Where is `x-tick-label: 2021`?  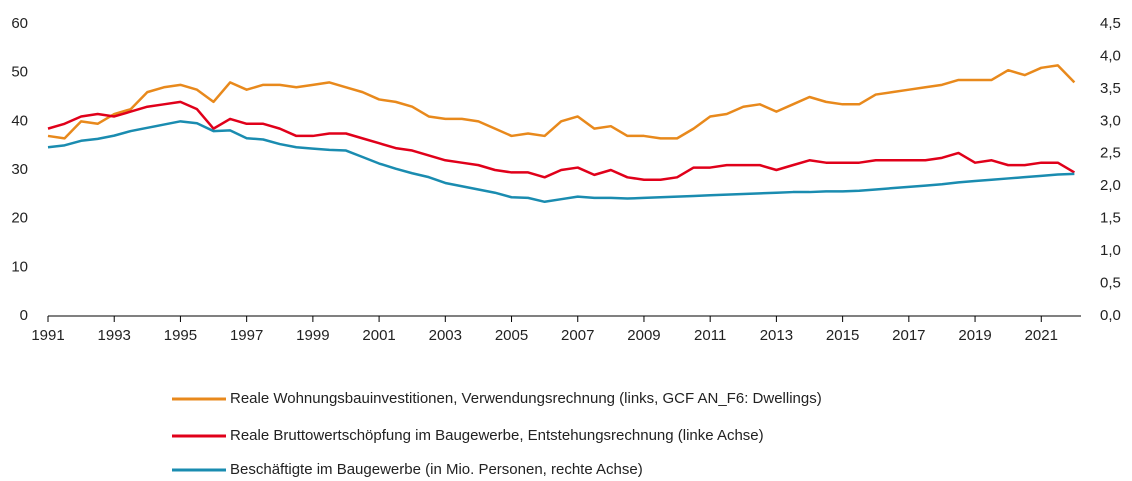
x-tick-label: 2021 is located at coordinates (1041, 335).